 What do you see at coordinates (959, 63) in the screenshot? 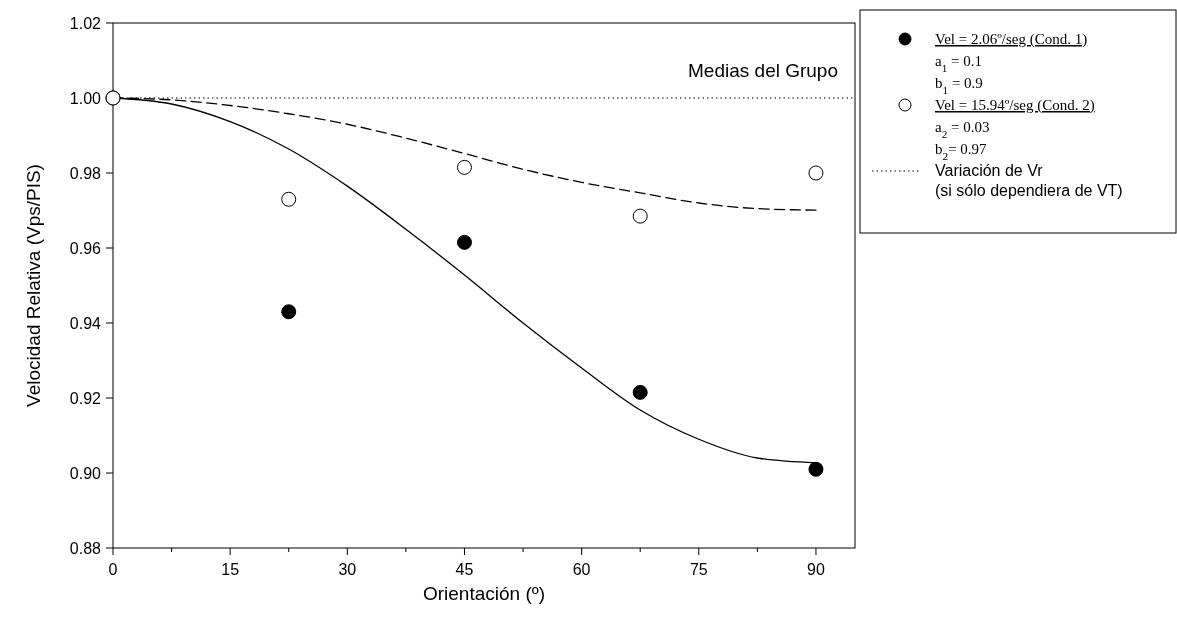
I see `text: a$_{1}$ = 0.1` at bounding box center [959, 63].